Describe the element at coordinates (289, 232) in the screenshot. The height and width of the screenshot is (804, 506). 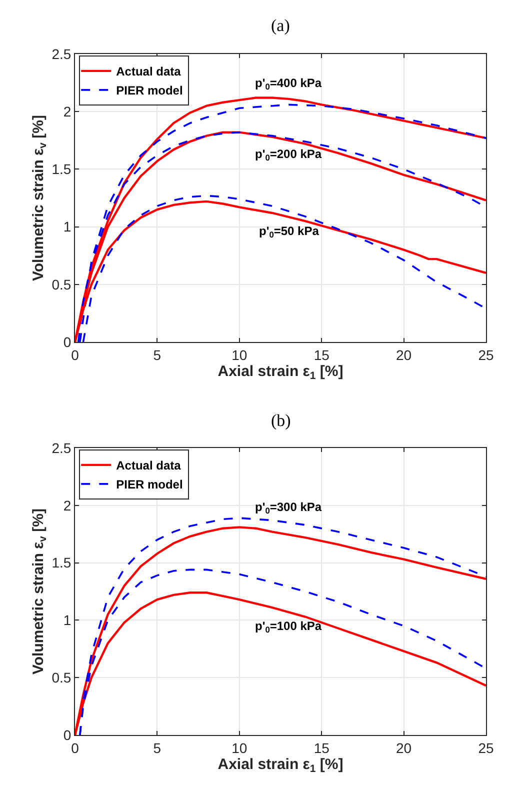
I see `annotation: p'$_{0}$=50 kPa` at that location.